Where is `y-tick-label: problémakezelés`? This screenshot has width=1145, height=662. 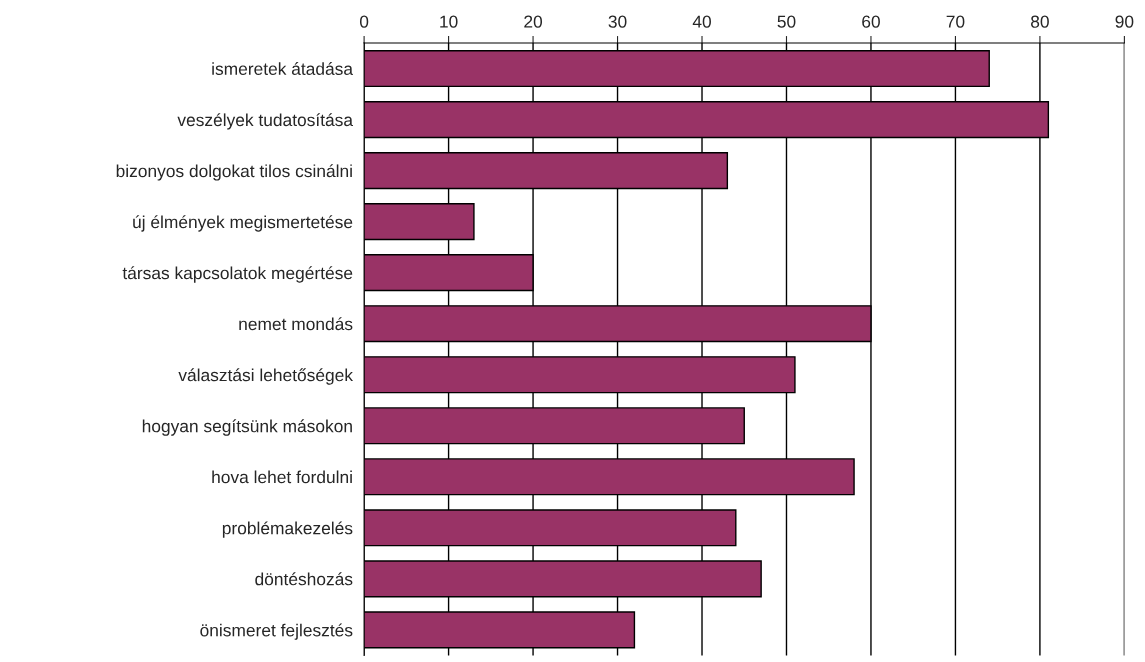 y-tick-label: problémakezelés is located at coordinates (287, 529).